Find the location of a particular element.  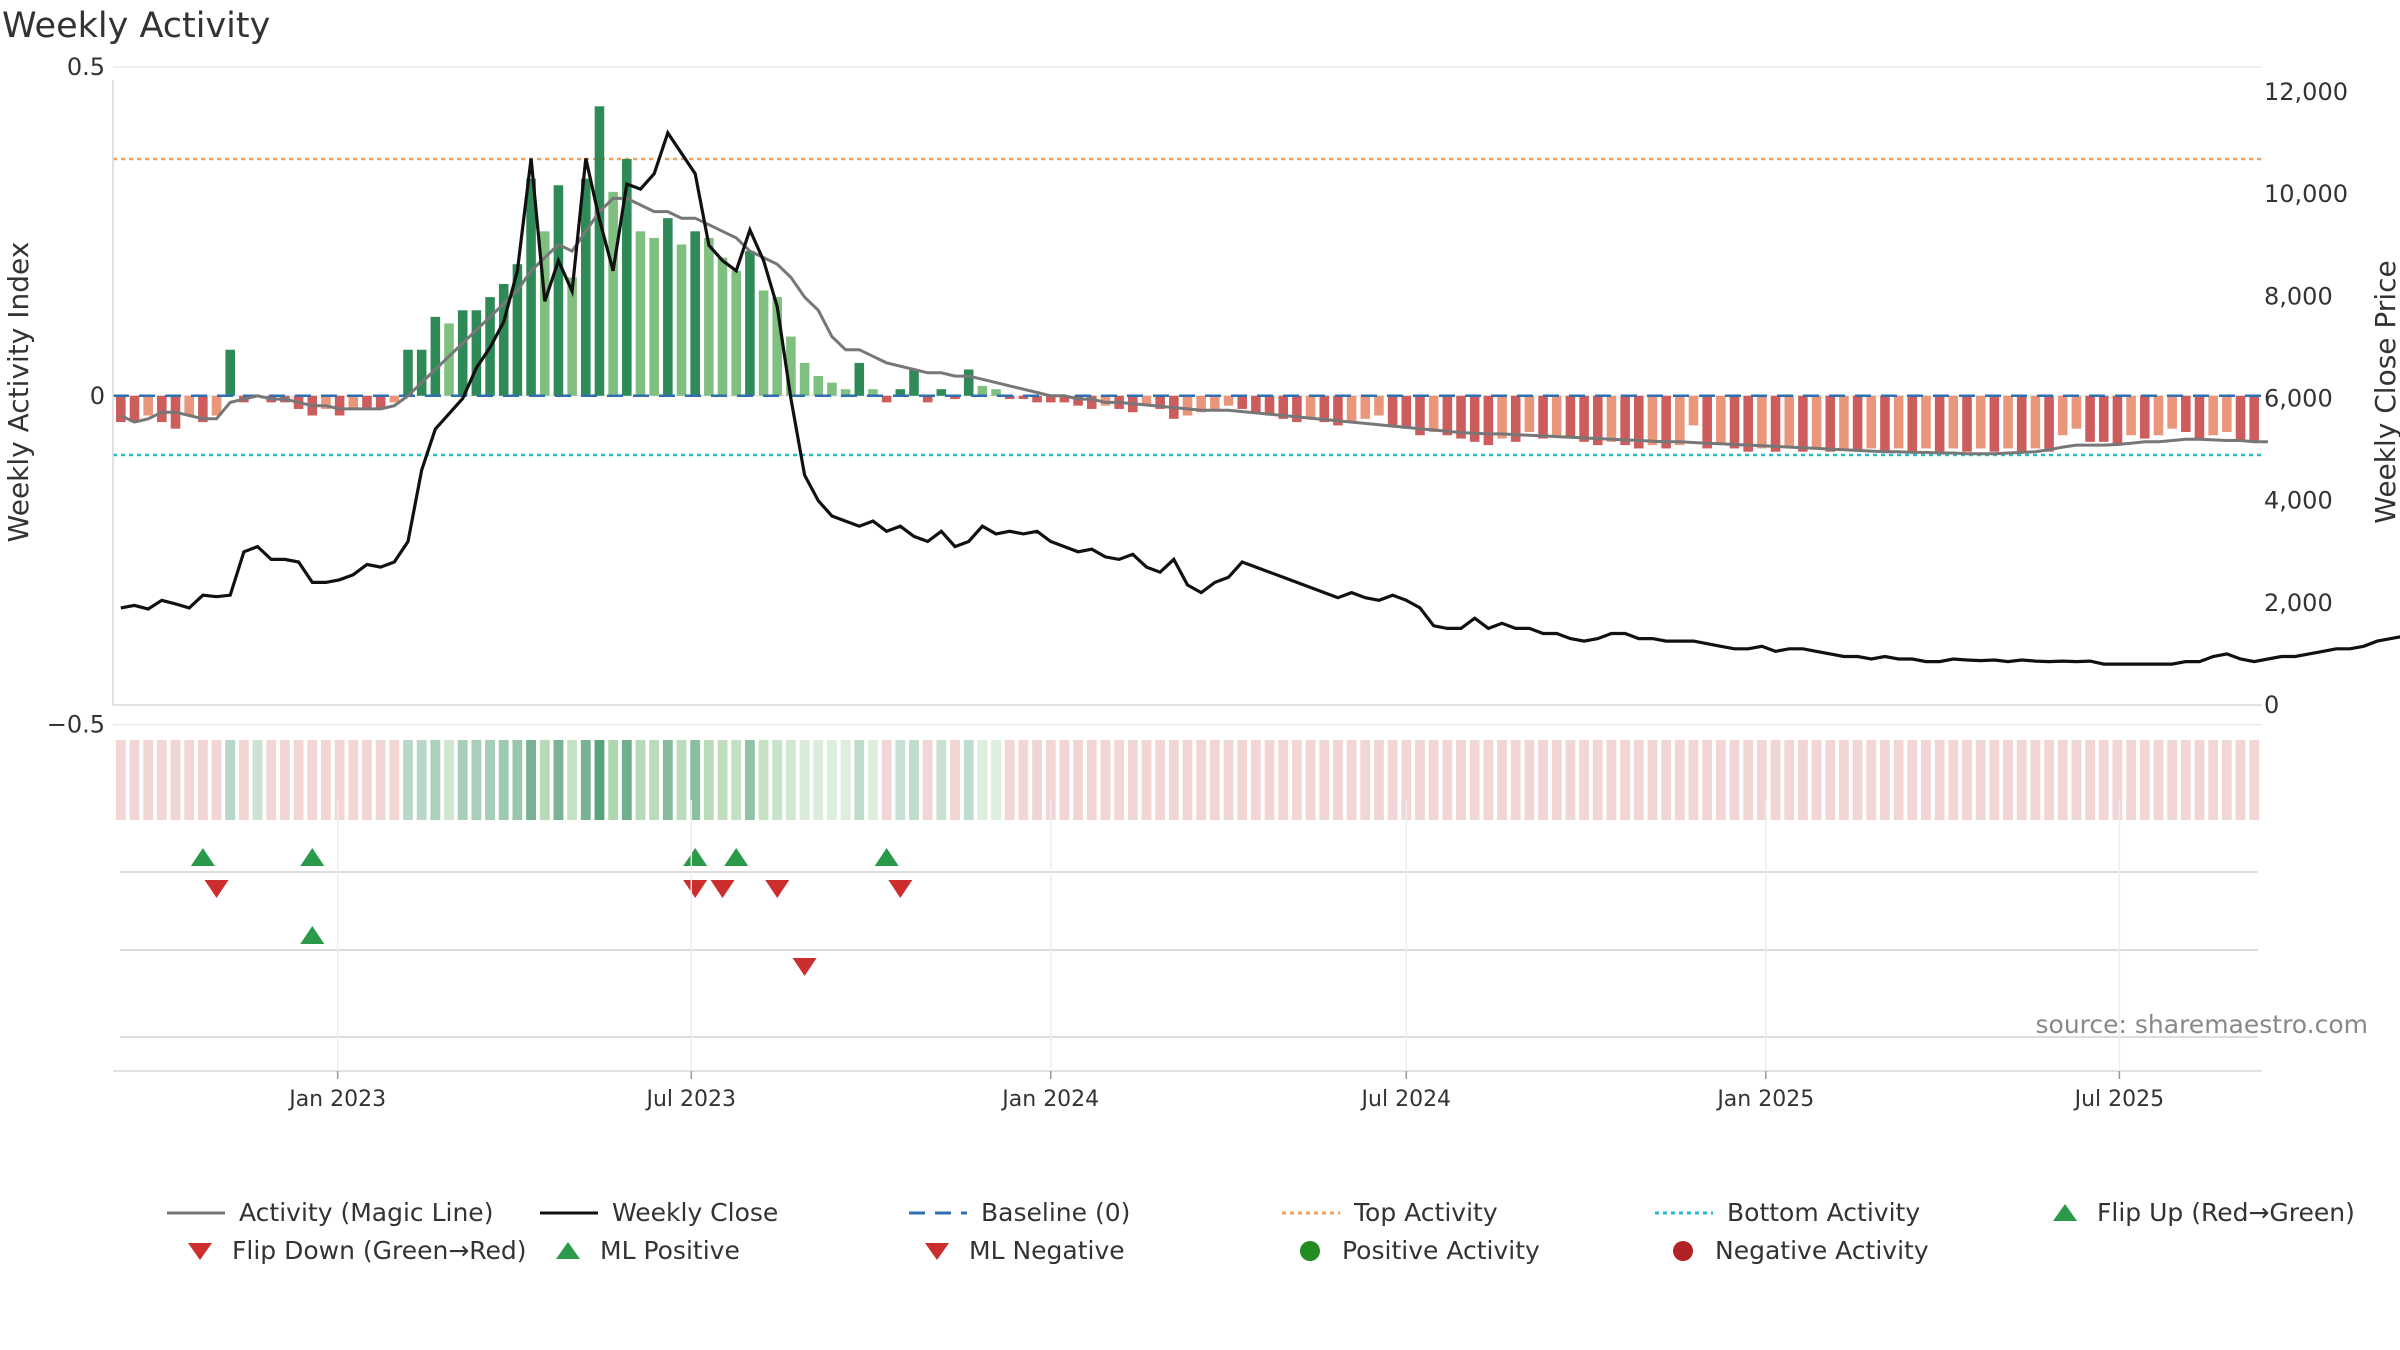

legend-label: Positive Activity is located at coordinates (1441, 1250).